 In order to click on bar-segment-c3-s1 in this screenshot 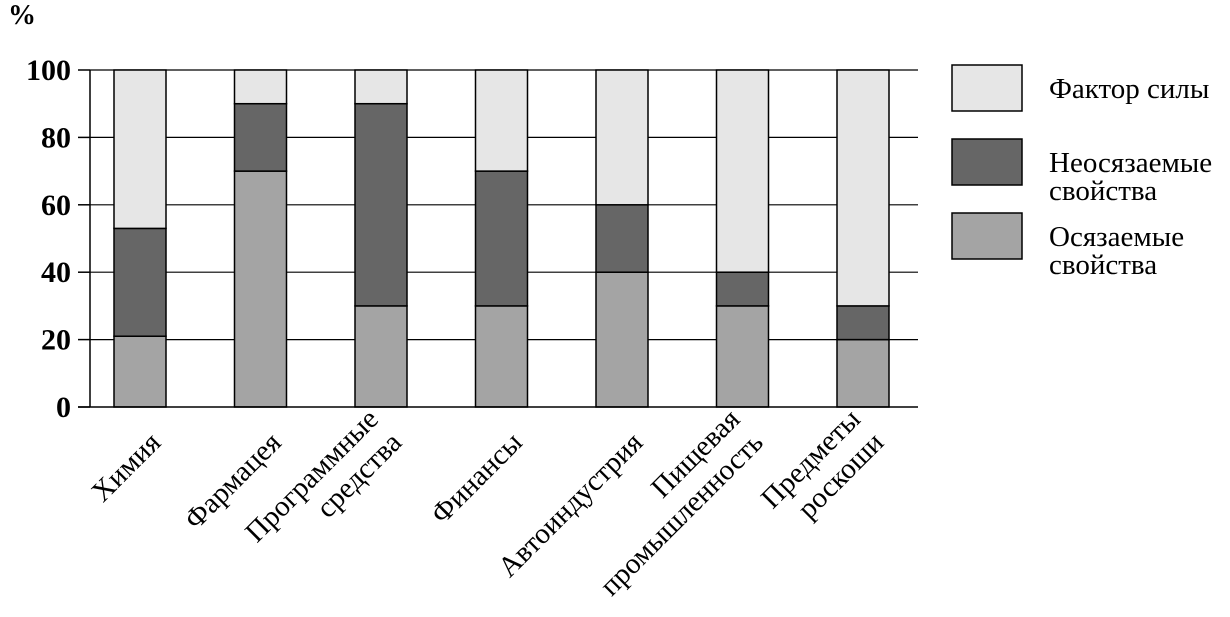, I will do `click(501, 238)`.